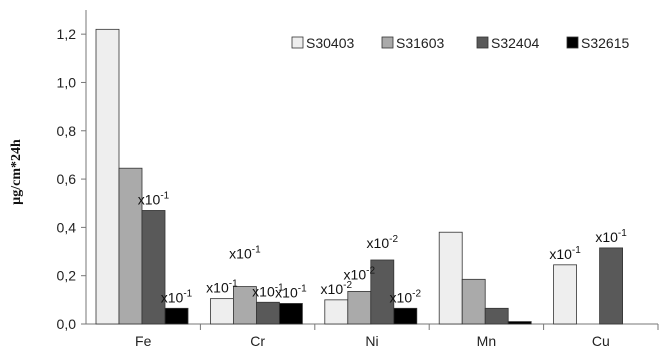 The height and width of the screenshot is (354, 670). I want to click on bar-S32404-Fe, so click(153, 267).